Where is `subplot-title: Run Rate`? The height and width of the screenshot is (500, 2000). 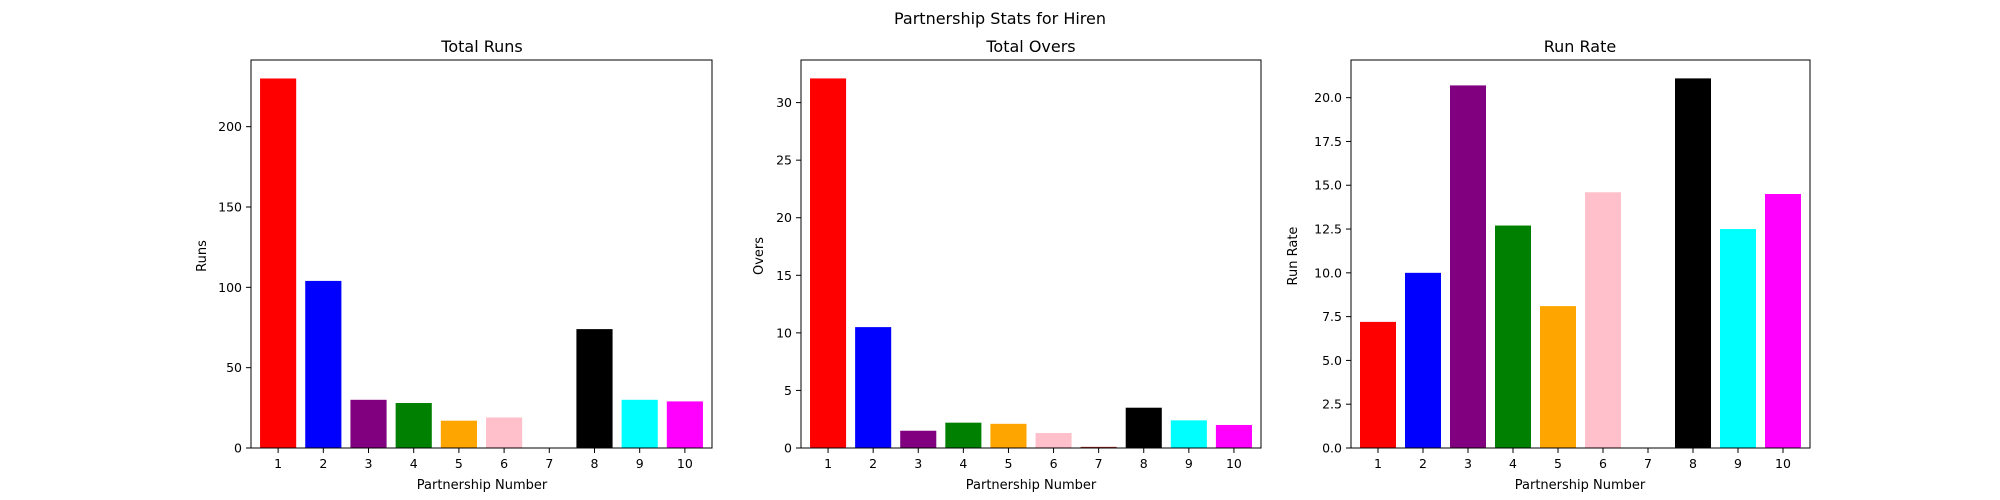
subplot-title: Run Rate is located at coordinates (1580, 46).